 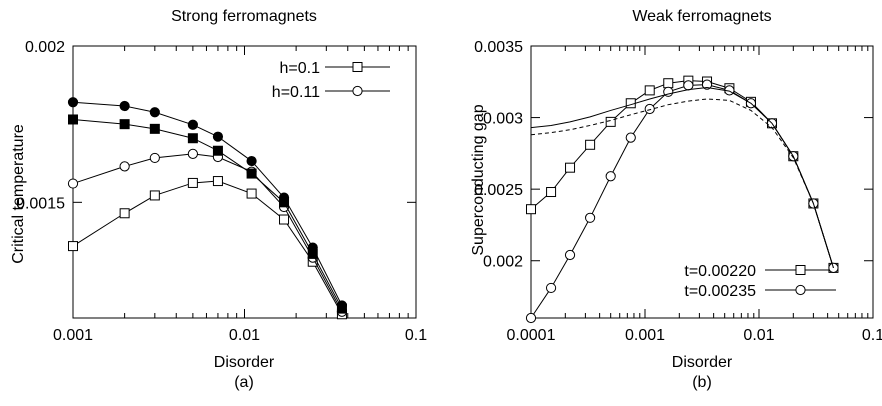 I want to click on panel-b-title: Weak ferromagnets, so click(x=701, y=16).